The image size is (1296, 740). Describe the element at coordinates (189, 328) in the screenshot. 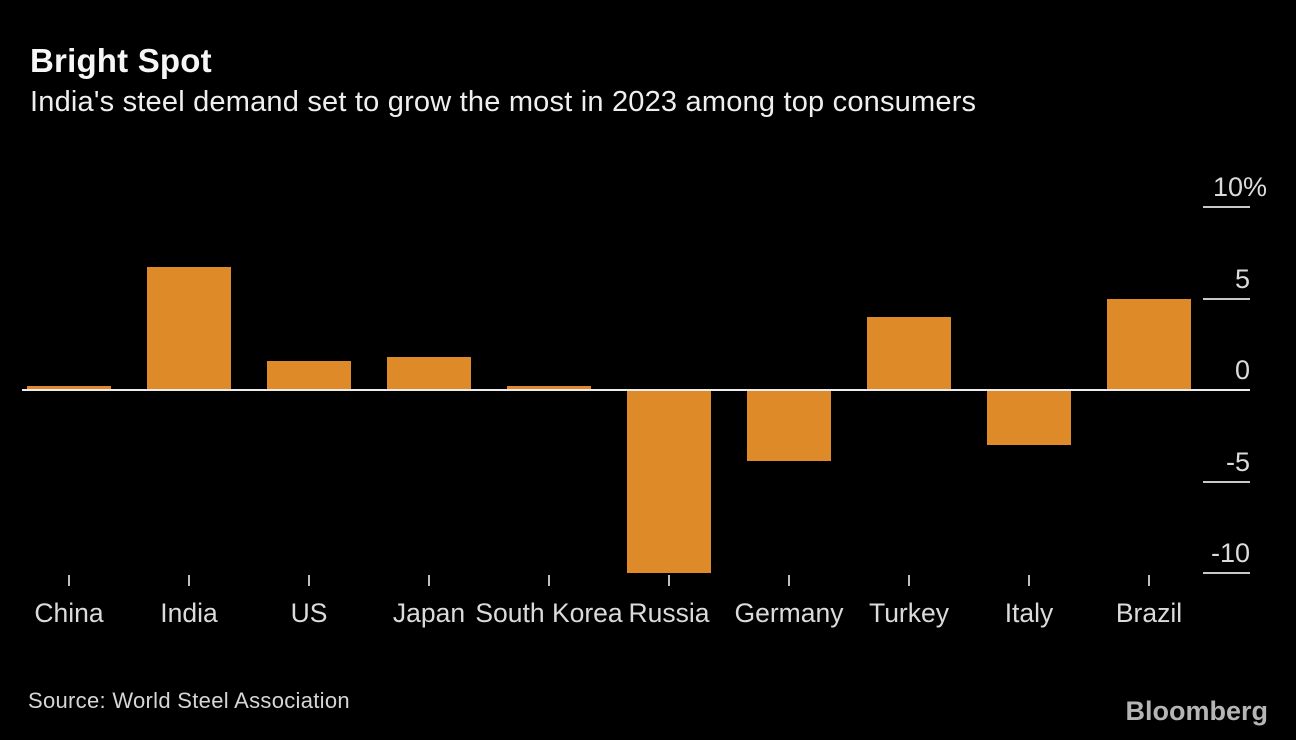

I see `bar-india` at that location.